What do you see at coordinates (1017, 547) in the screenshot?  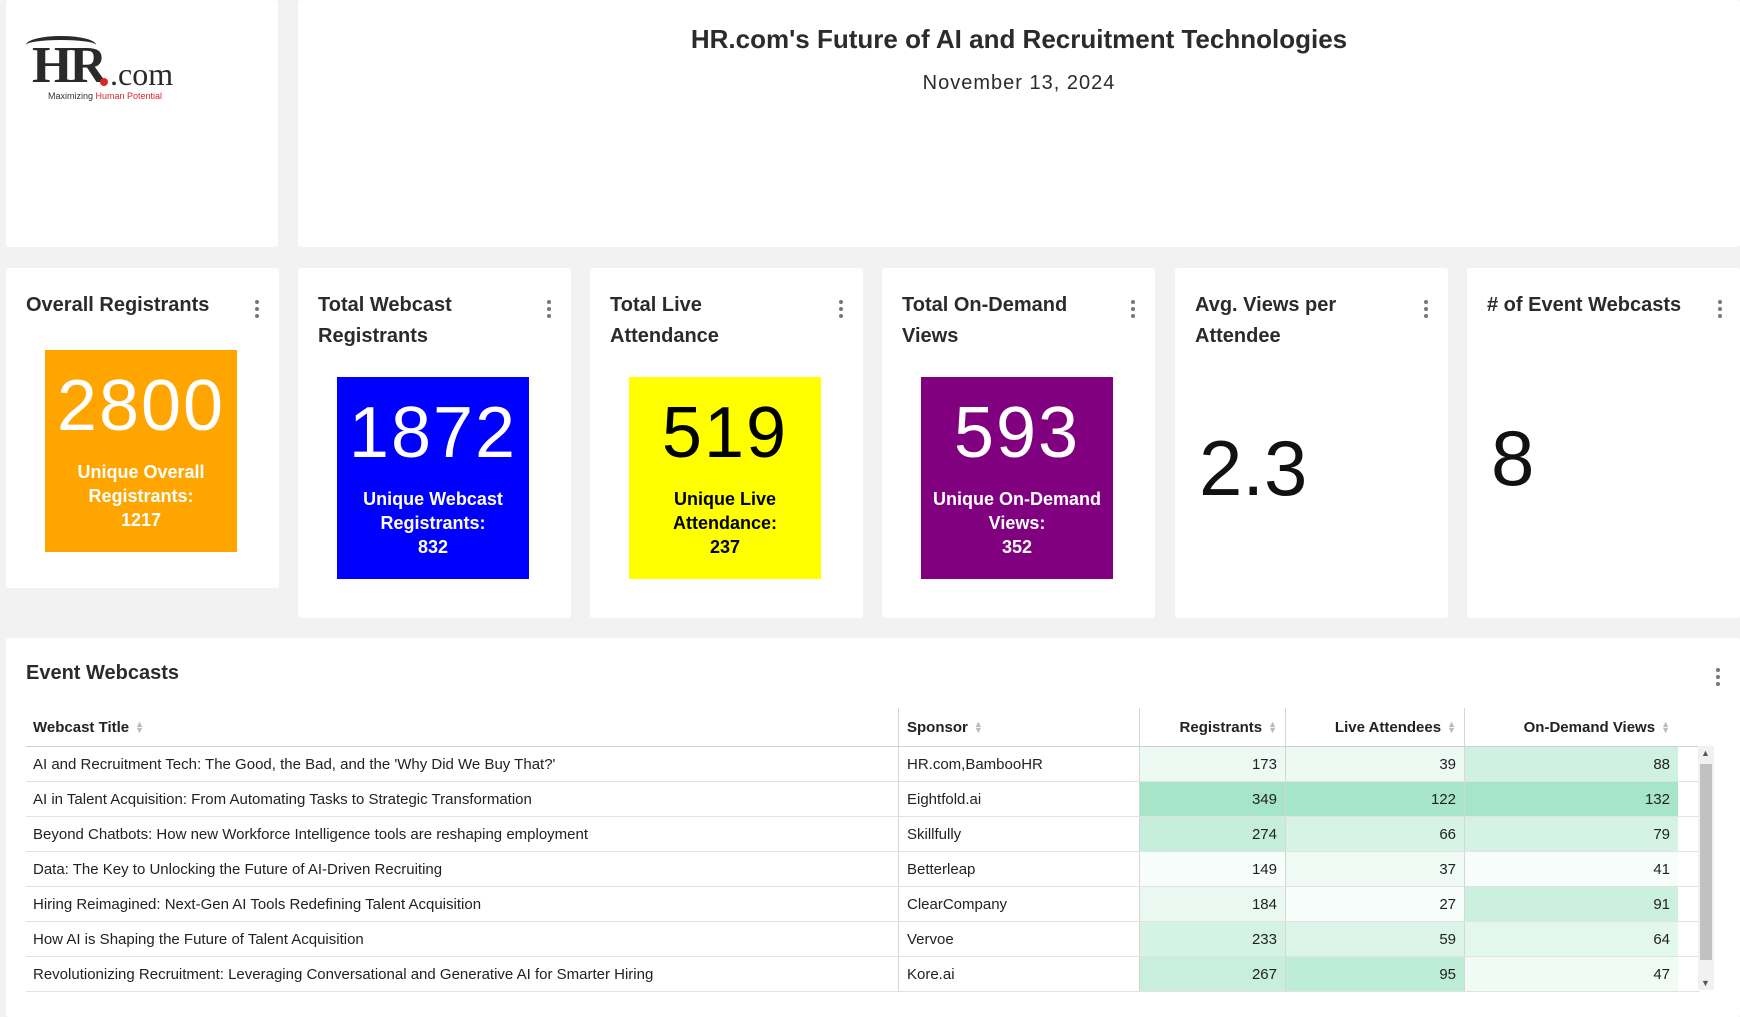 I see `kpi-sub-value: 352` at bounding box center [1017, 547].